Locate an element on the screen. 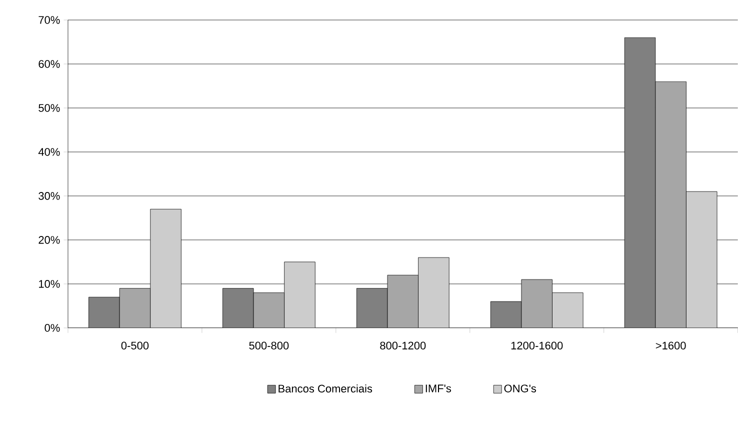 This screenshot has height=422, width=738. y-tick-label: 20% is located at coordinates (49, 240).